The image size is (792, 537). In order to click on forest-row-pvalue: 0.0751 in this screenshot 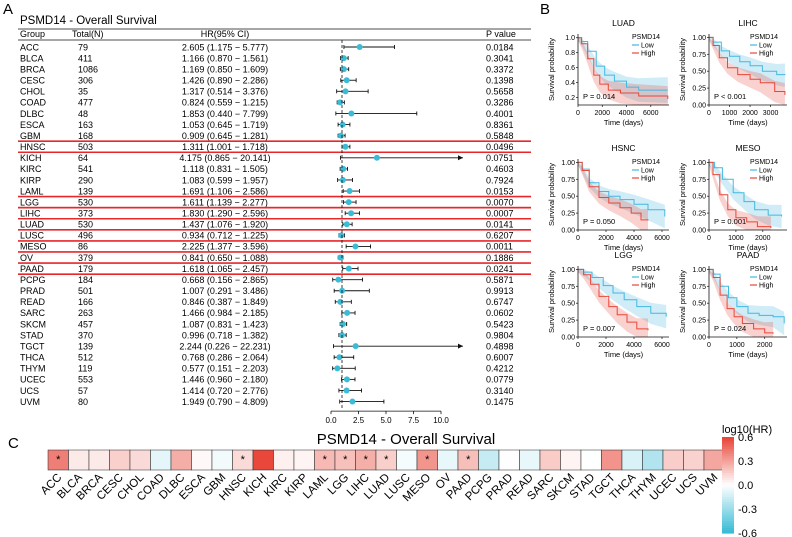, I will do `click(500, 158)`.